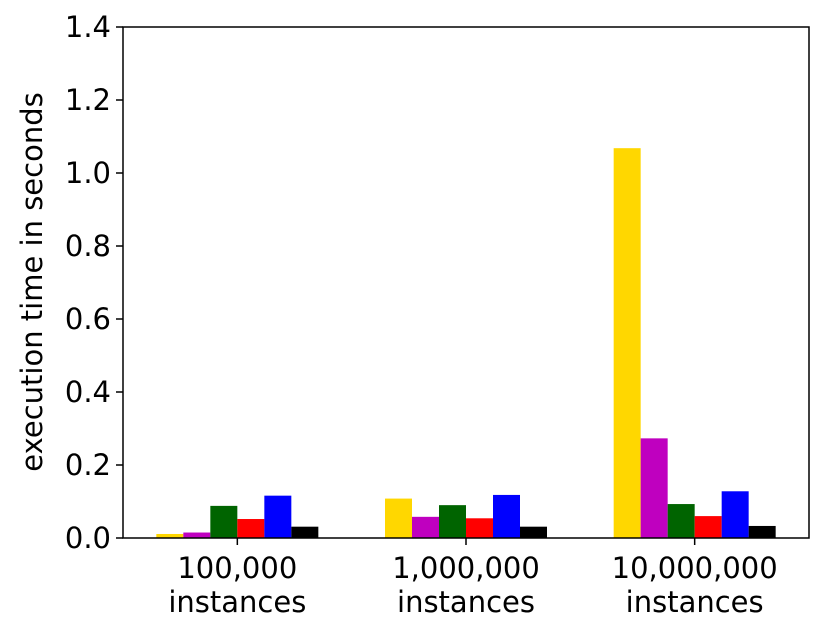  I want to click on x-tick-label: 100,000 instances, so click(237, 585).